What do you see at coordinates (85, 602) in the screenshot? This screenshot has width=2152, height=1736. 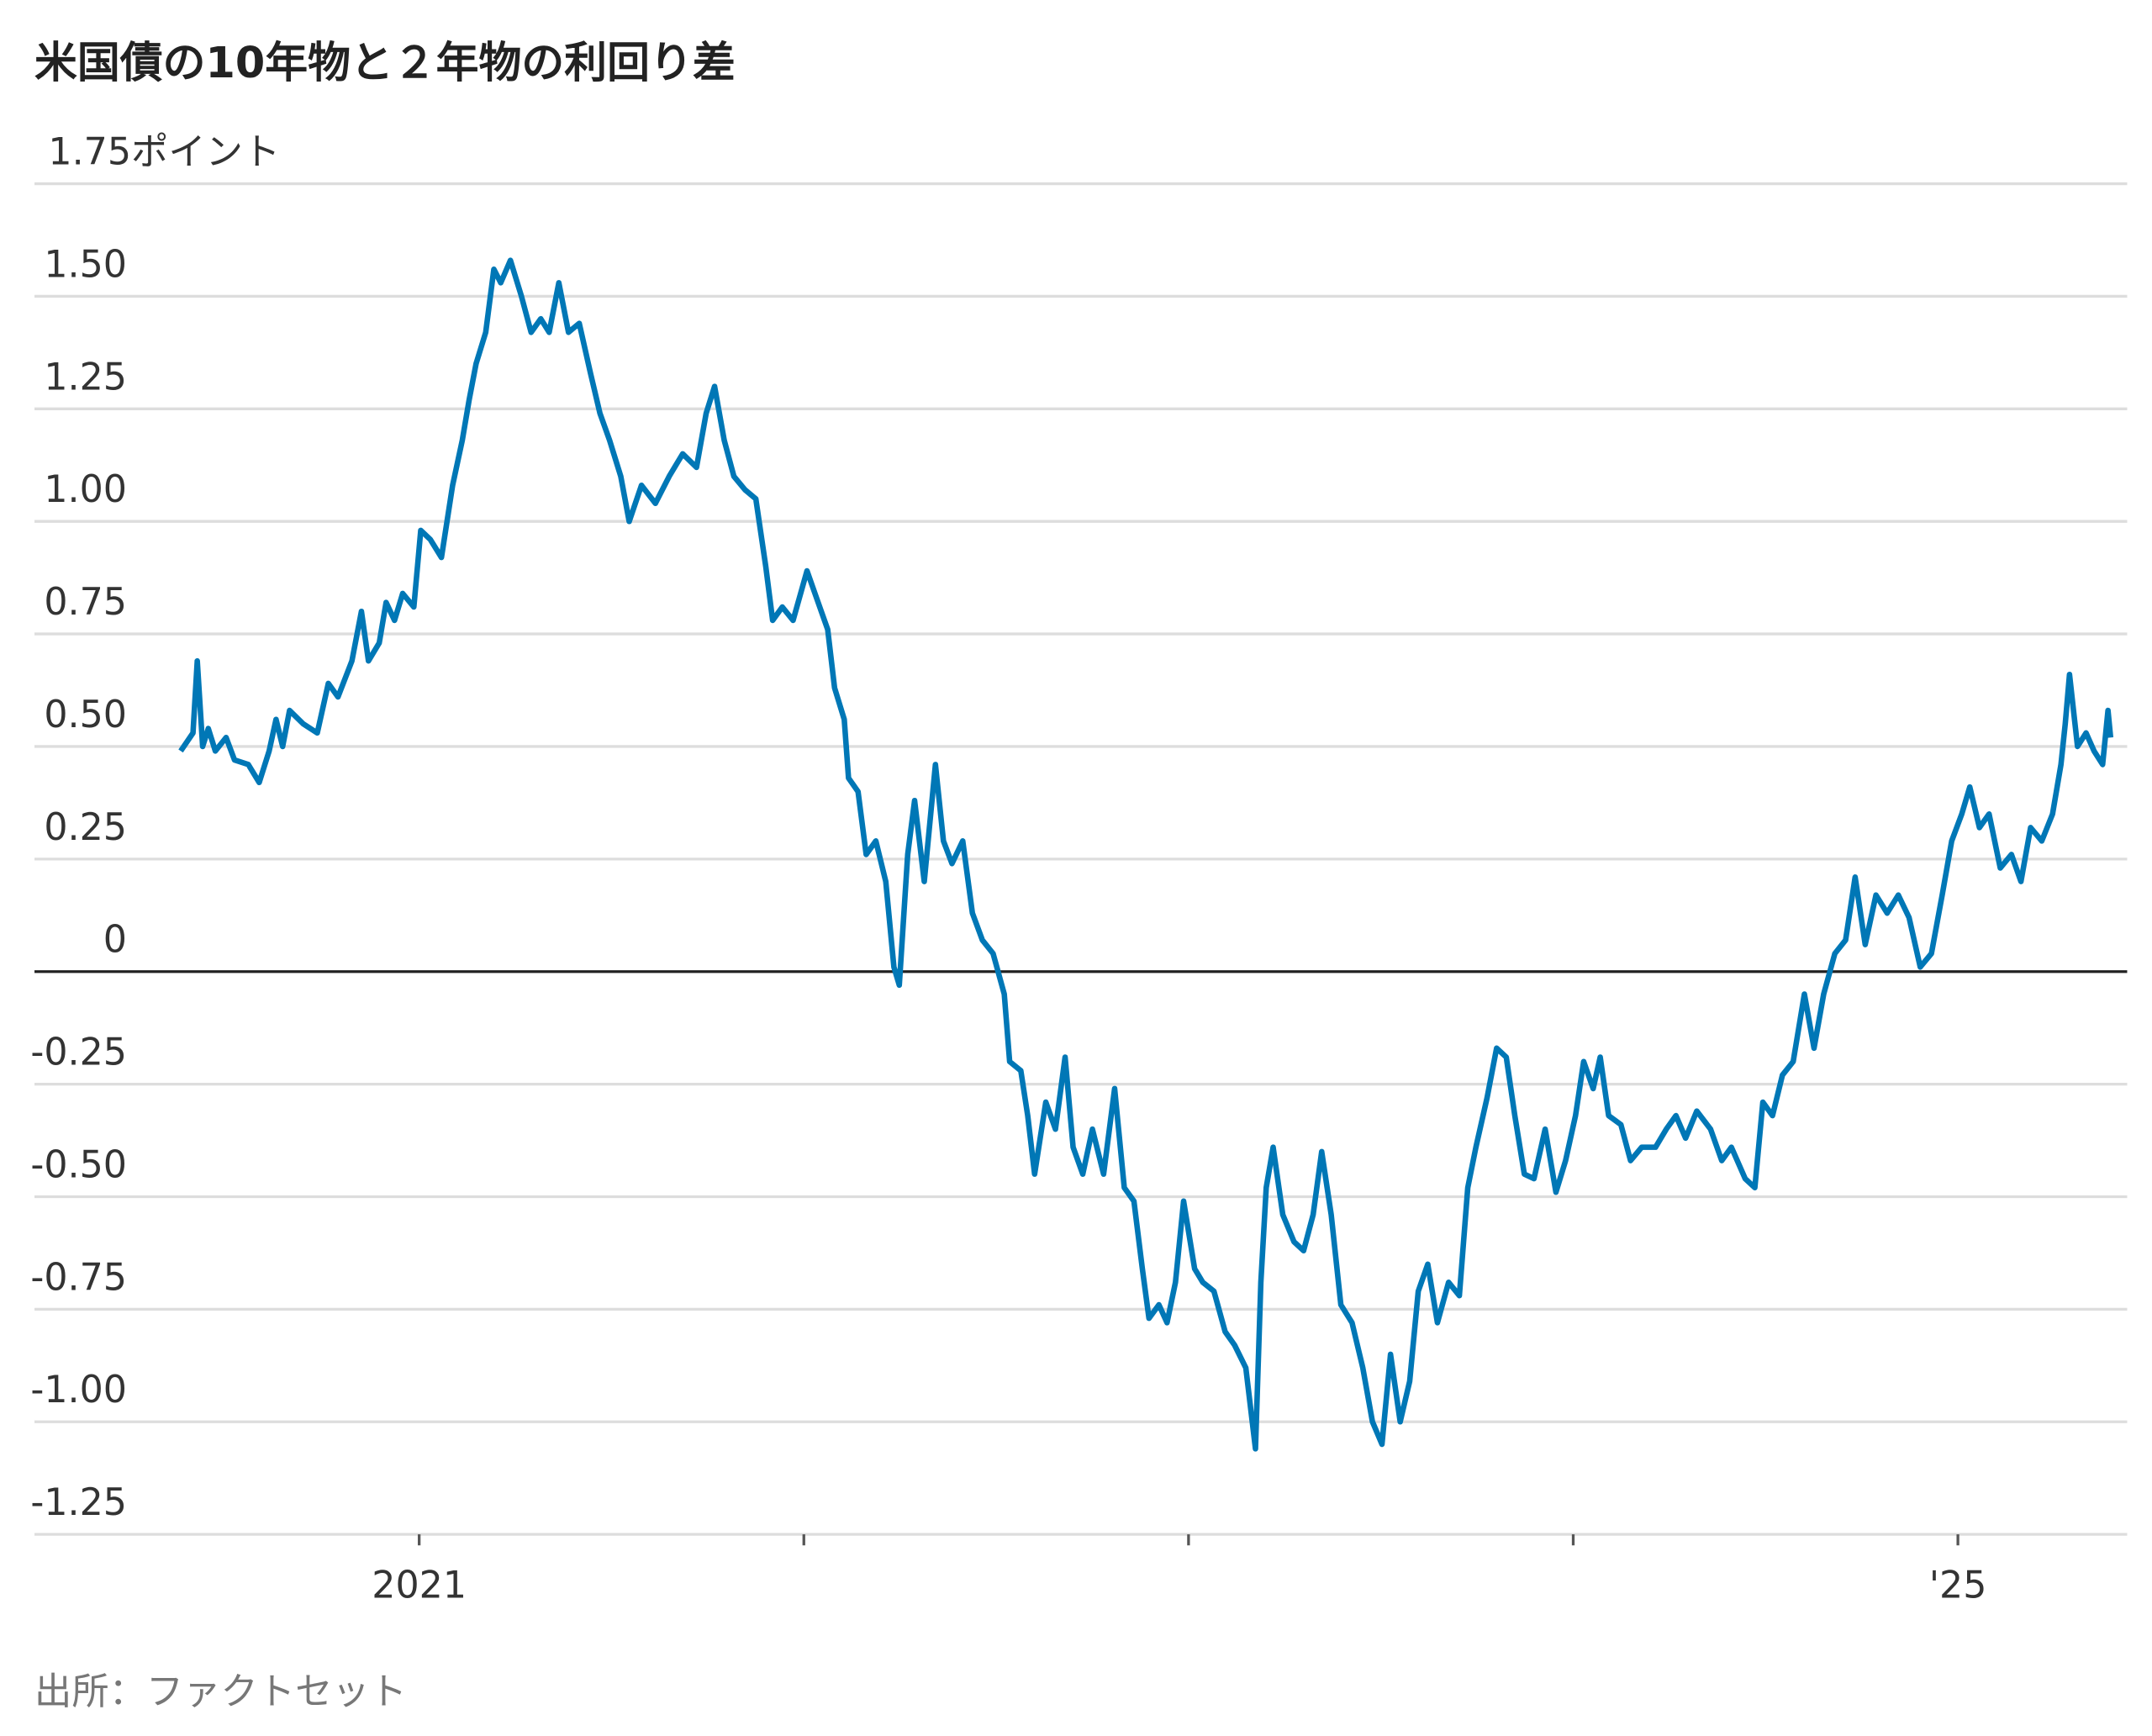 I see `y-tick-label: 0.75` at bounding box center [85, 602].